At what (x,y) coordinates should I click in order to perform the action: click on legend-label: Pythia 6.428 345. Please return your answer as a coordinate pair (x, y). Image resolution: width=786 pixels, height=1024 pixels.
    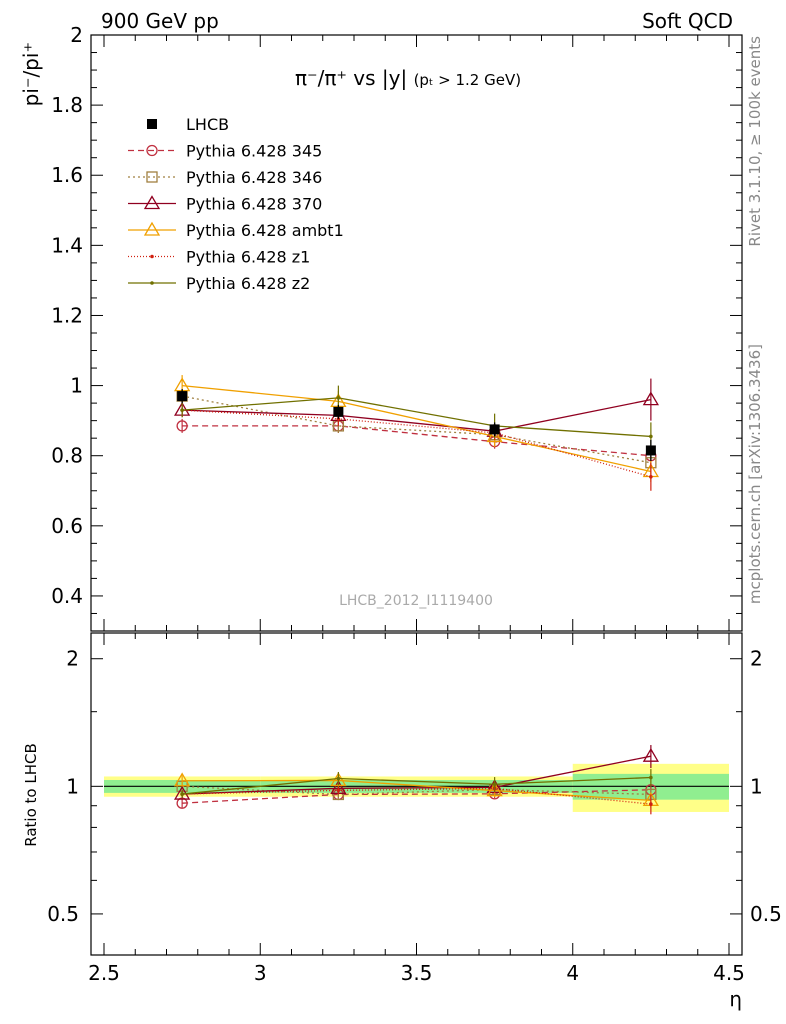
    Looking at the image, I should click on (254, 151).